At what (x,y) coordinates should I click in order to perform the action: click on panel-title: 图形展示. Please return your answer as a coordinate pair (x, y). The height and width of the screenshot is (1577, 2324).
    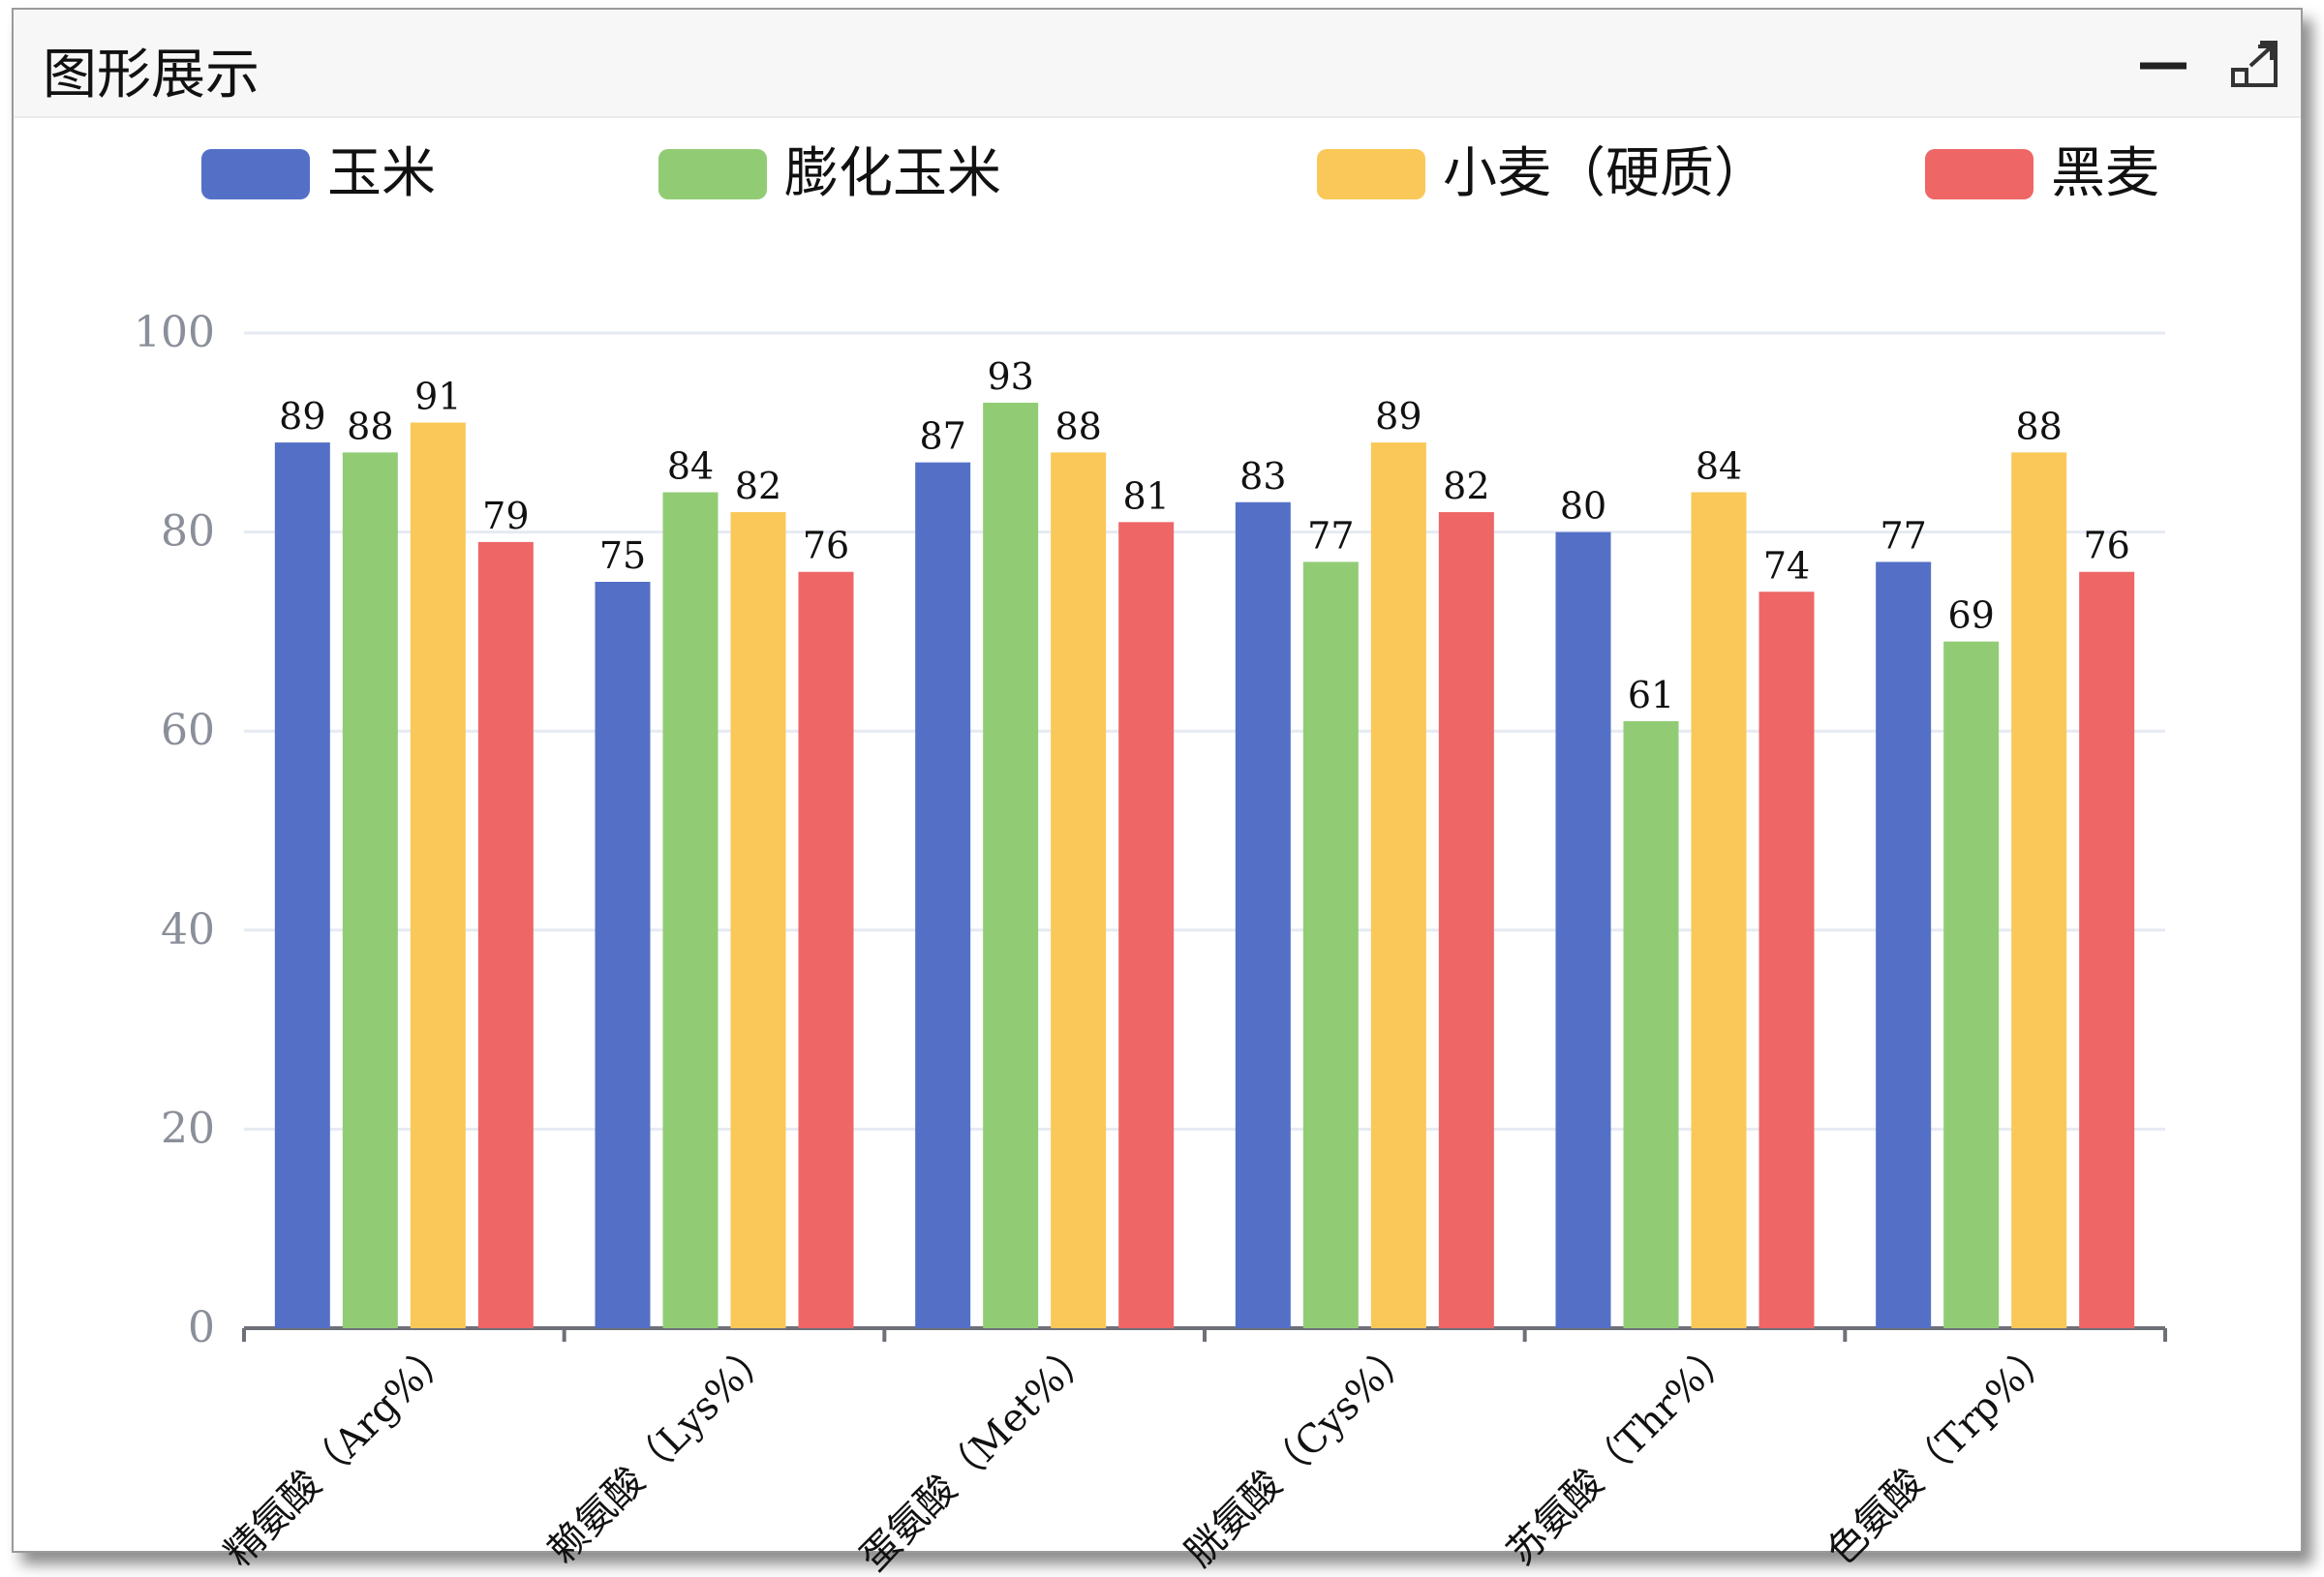
    Looking at the image, I should click on (152, 75).